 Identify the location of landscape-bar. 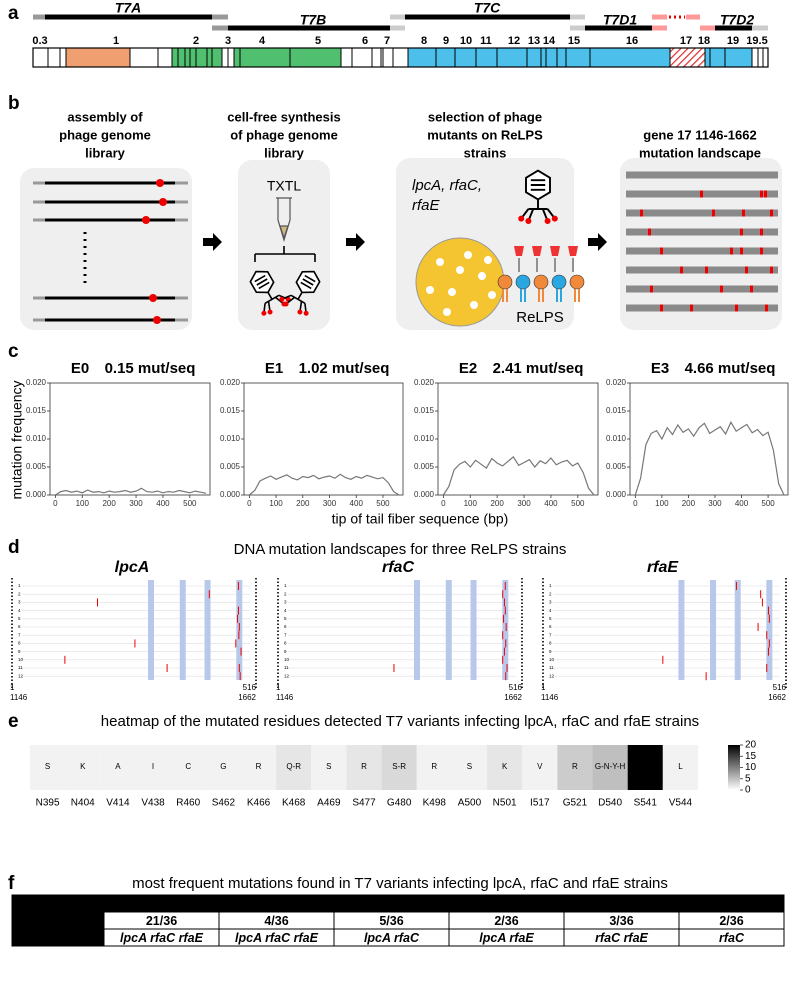
(702, 308).